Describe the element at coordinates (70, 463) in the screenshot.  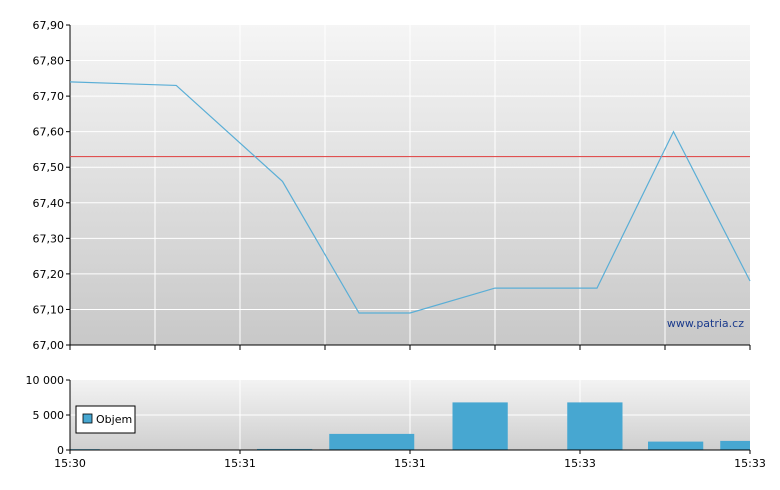
I see `volume-x-tick-label: 15:30` at that location.